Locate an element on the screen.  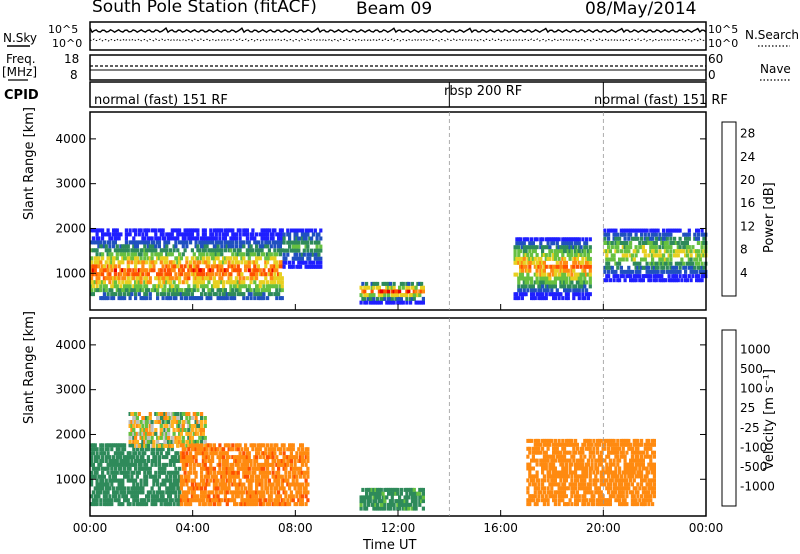
xtick-label-0: 00:00 is located at coordinates (90, 528).